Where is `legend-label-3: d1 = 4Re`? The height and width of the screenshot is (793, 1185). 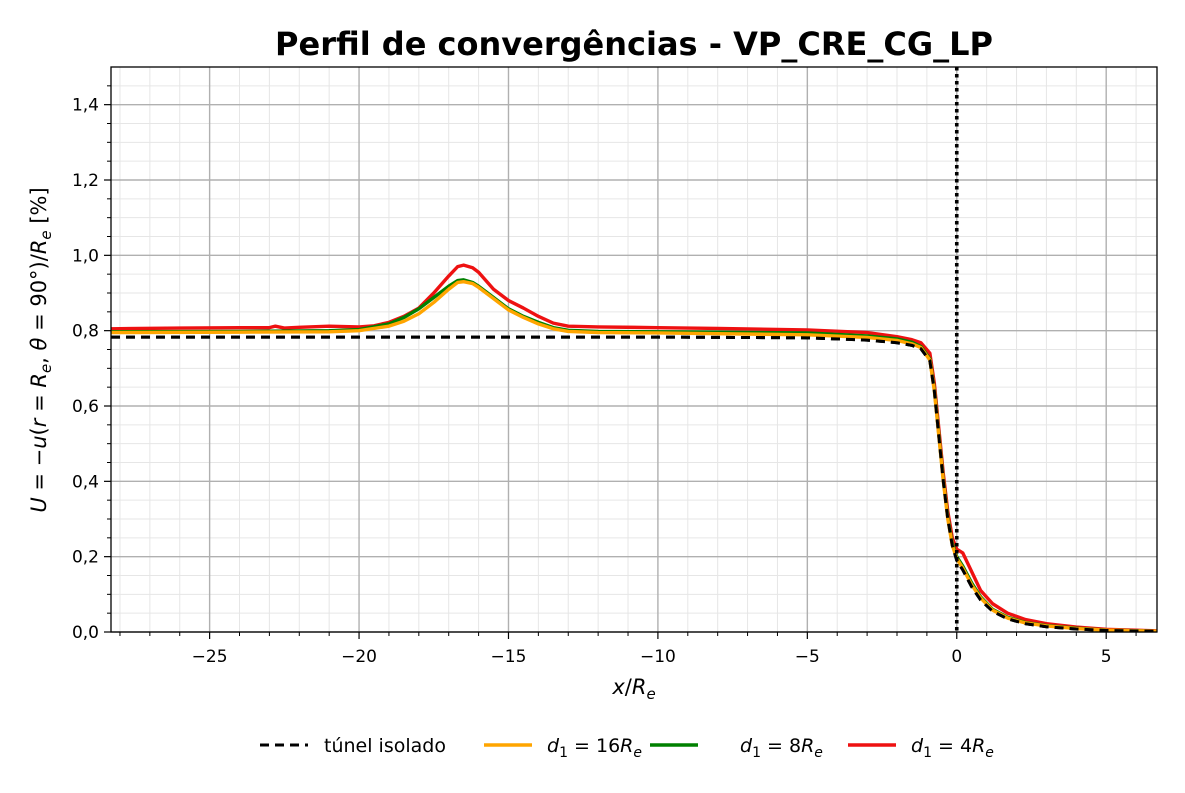
legend-label-3: d1 = 4Re is located at coordinates (952, 748).